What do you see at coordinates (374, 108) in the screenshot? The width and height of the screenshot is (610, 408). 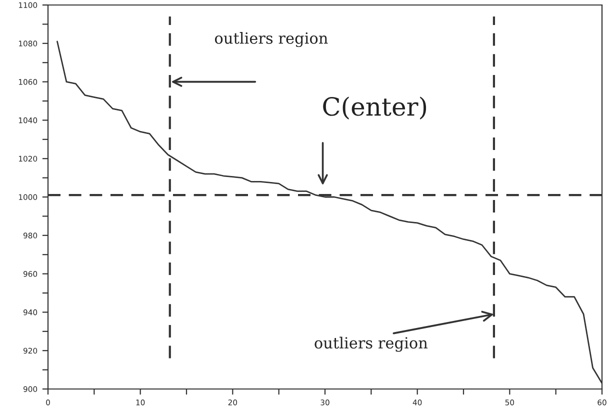 I see `annotation: C(enter)` at bounding box center [374, 108].